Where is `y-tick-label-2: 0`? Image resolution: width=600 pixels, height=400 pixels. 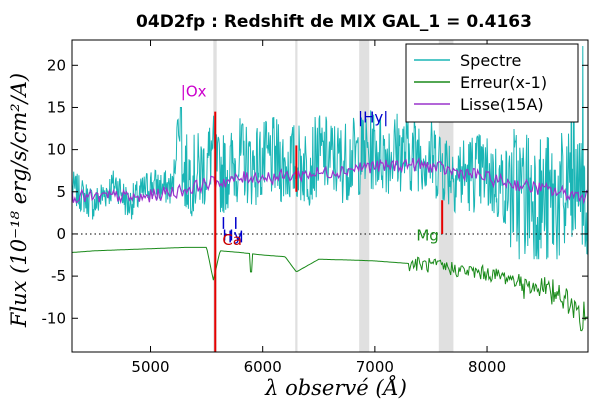
y-tick-label-2: 0 is located at coordinates (61, 234).